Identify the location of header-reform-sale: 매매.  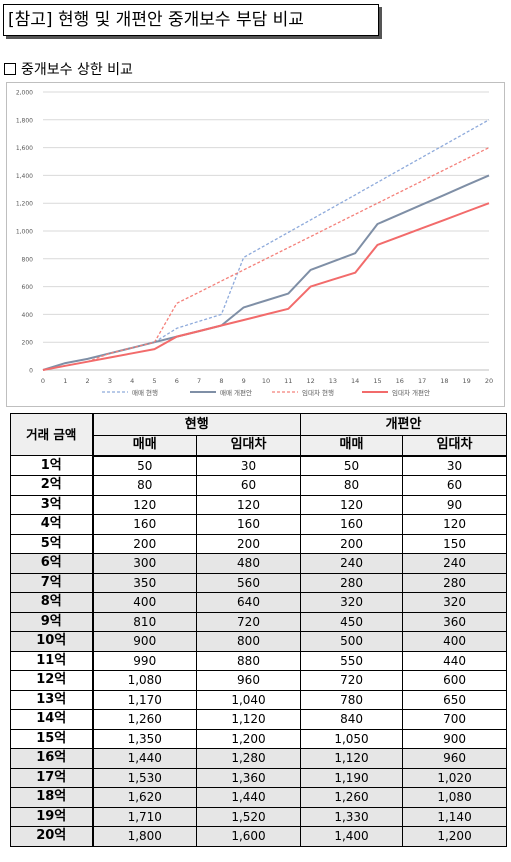
(352, 446).